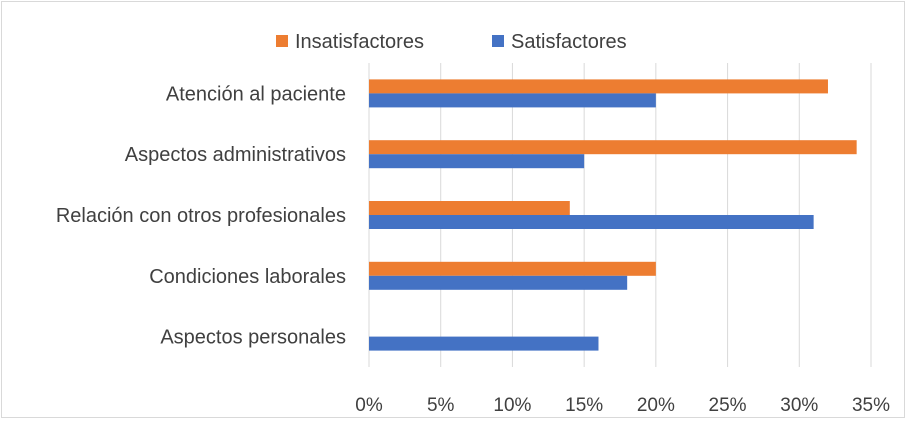  I want to click on category-label: Atención al paciente, so click(256, 94).